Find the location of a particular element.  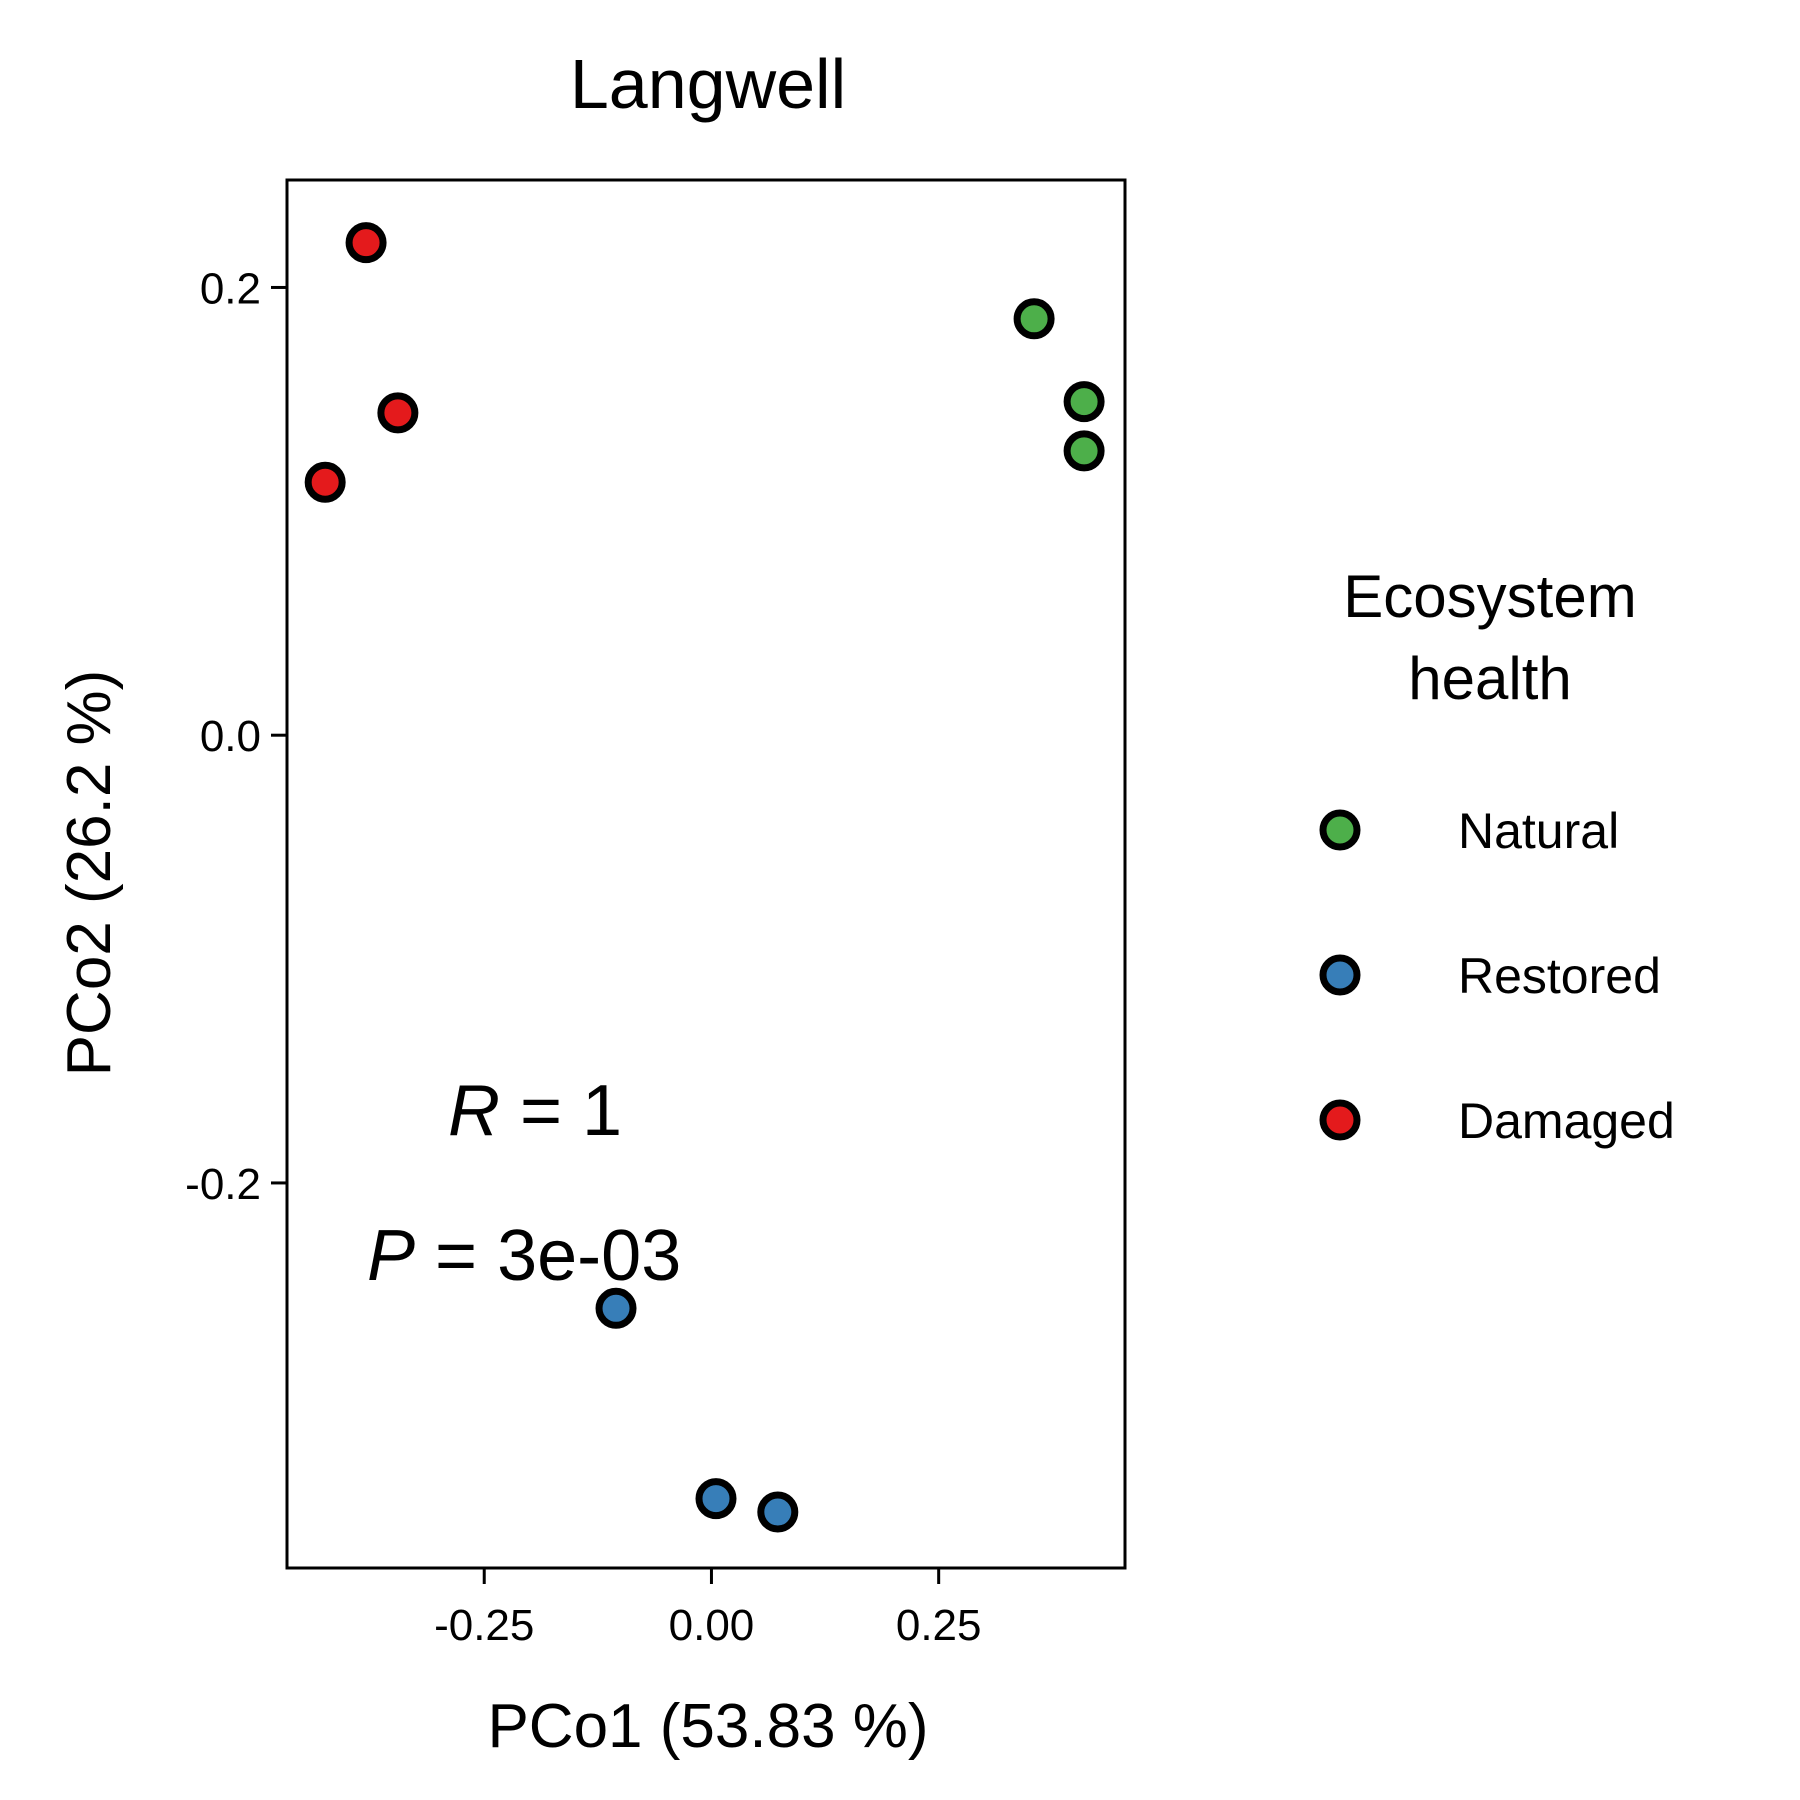

p-statistic: P = 3e-03 is located at coordinates (524, 1256).